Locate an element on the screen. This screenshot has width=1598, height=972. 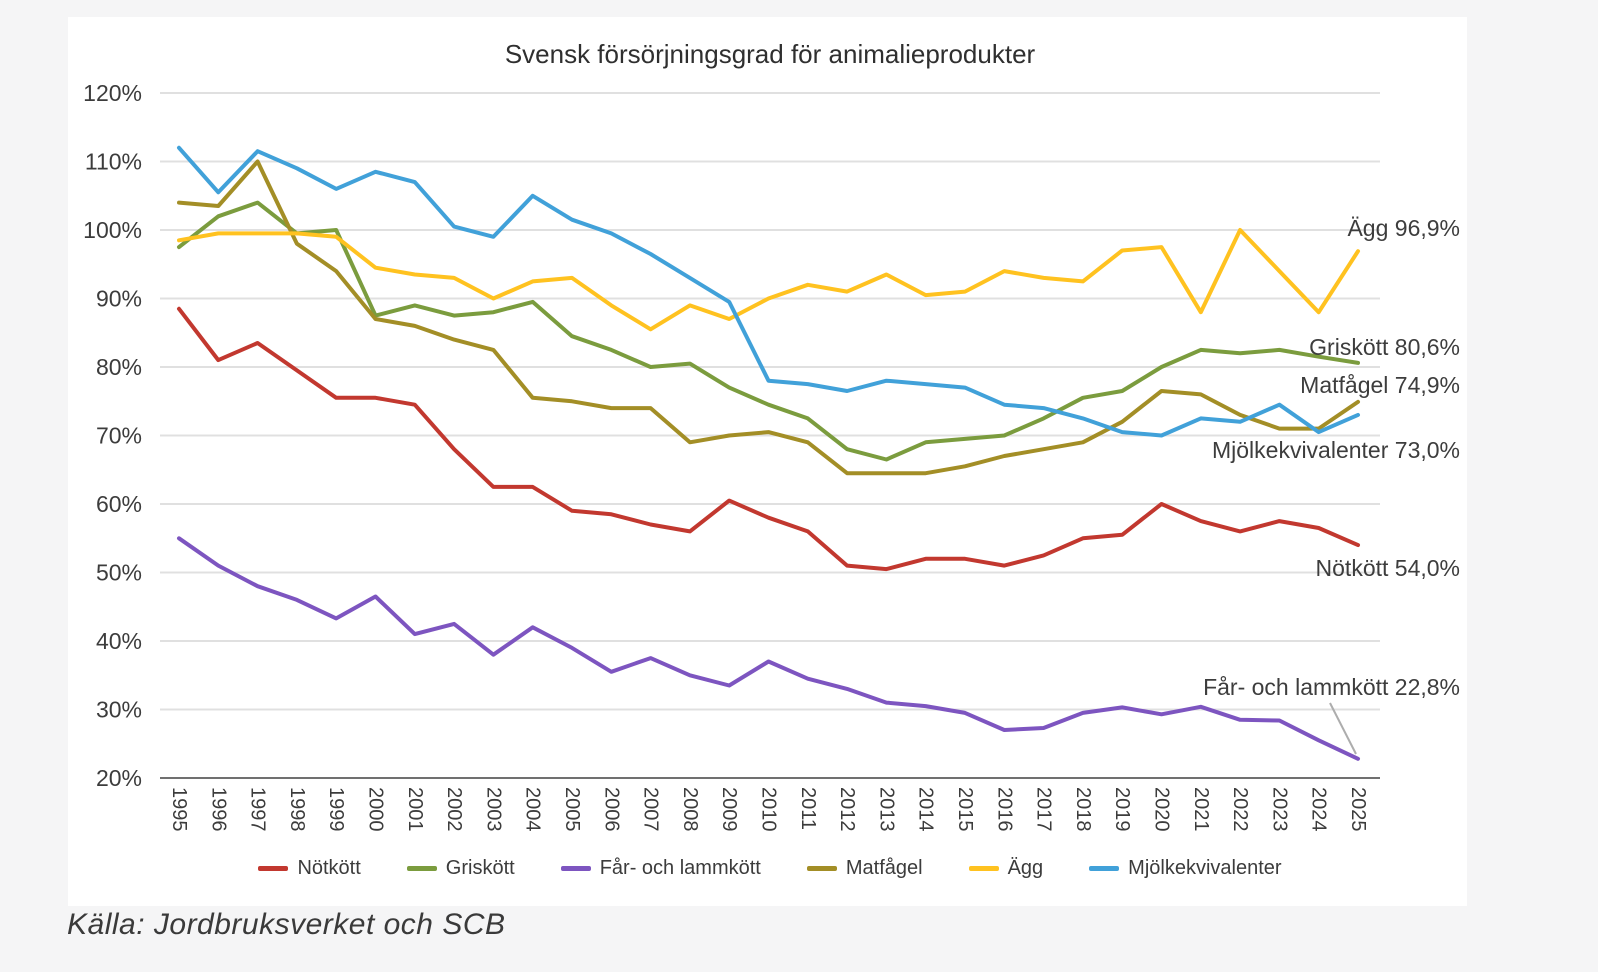
legend-item-notkott: Nötkött is located at coordinates (309, 868).